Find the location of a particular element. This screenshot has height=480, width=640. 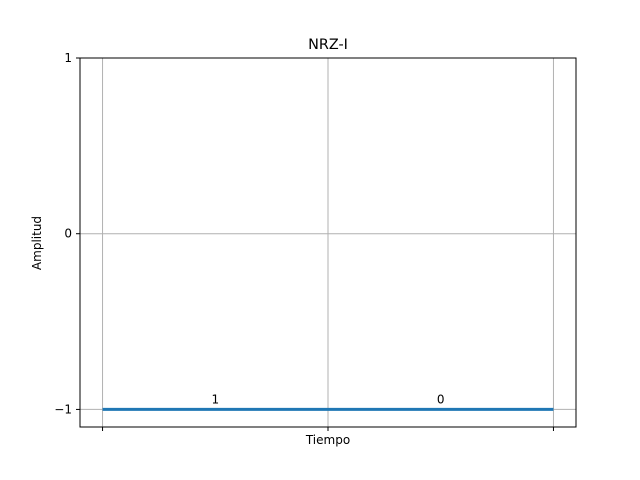

chart-title: NRZ-I is located at coordinates (328, 45).